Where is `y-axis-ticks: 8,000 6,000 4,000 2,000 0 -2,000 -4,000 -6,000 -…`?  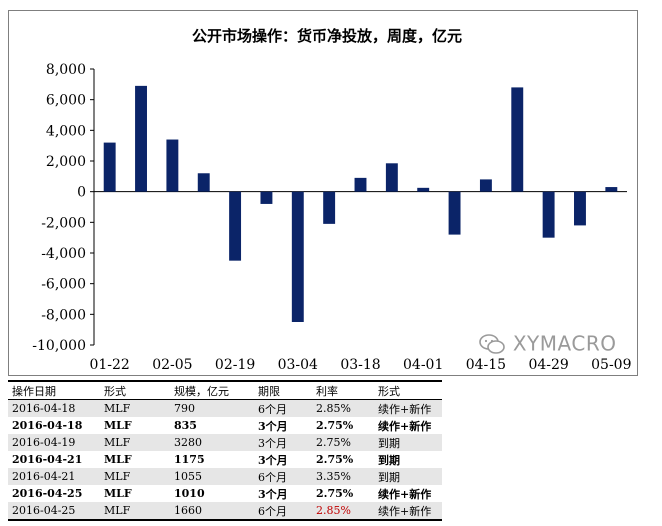
y-axis-ticks: 8,000 6,000 4,000 2,000 0 -2,000 -4,000 -6,000 -… is located at coordinates (63, 208).